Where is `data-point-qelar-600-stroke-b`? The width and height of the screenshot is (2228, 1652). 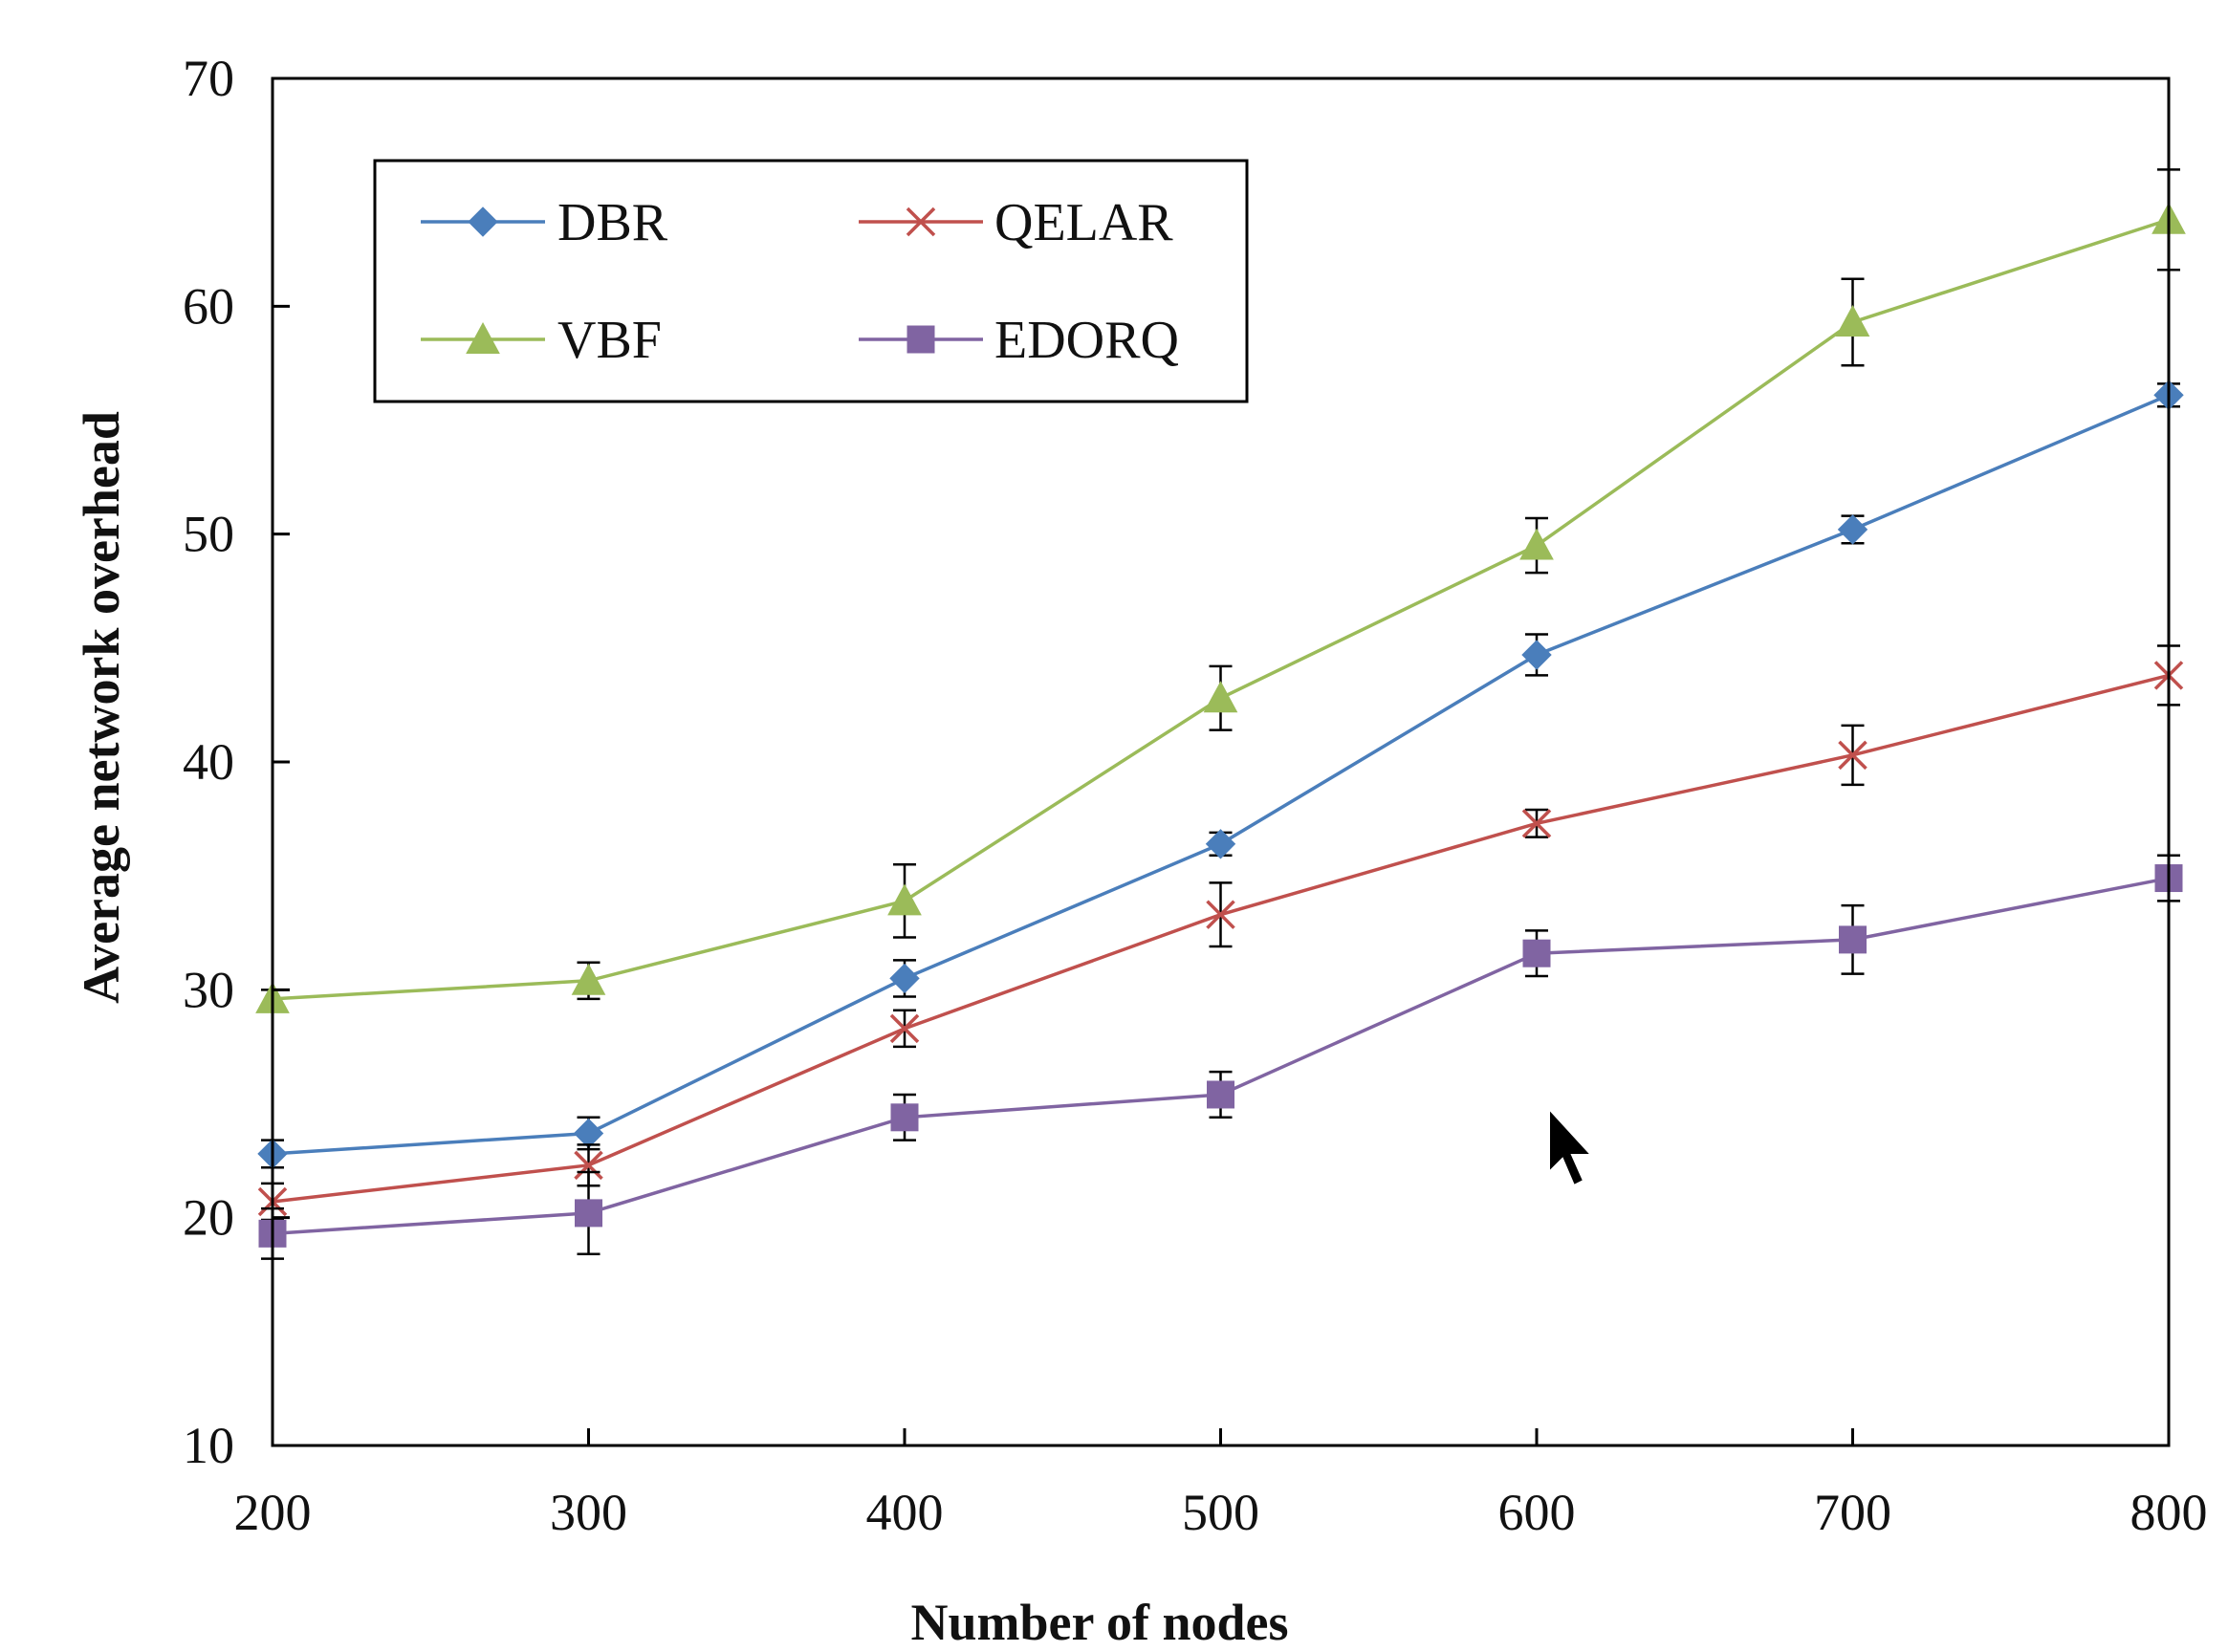 data-point-qelar-600-stroke-b is located at coordinates (1536, 823).